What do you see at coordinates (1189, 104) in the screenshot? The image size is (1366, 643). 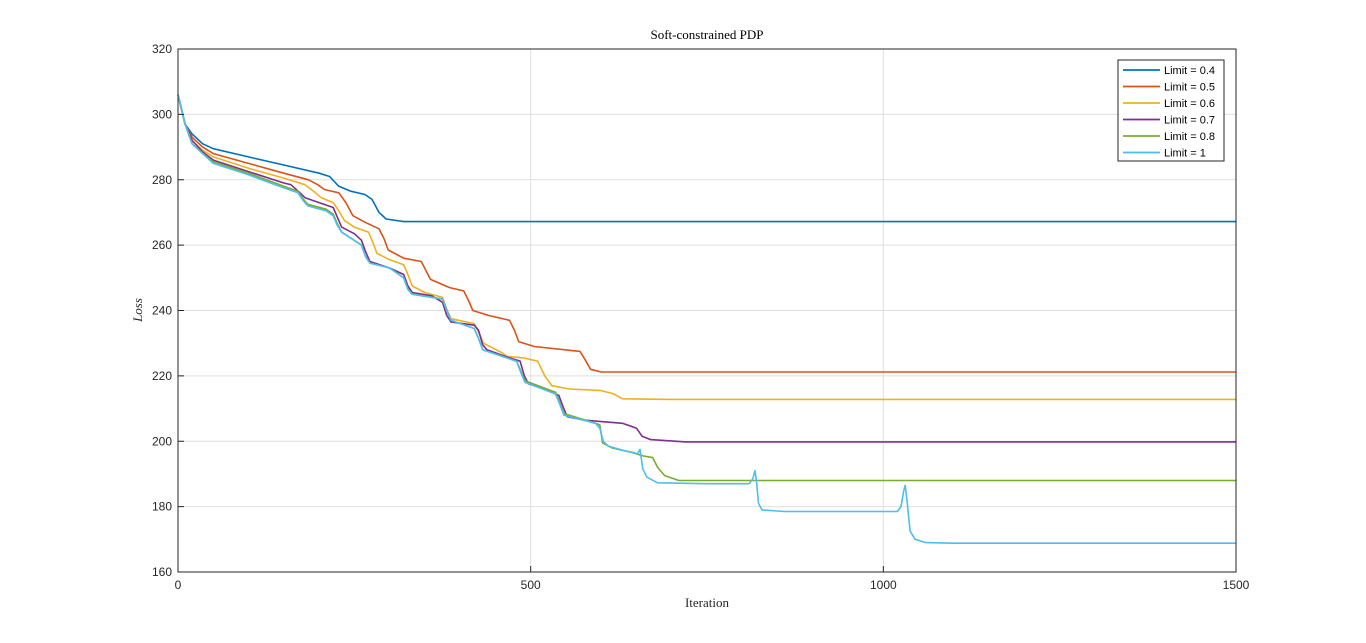 I see `legend-label: Limit = 0.6` at bounding box center [1189, 104].